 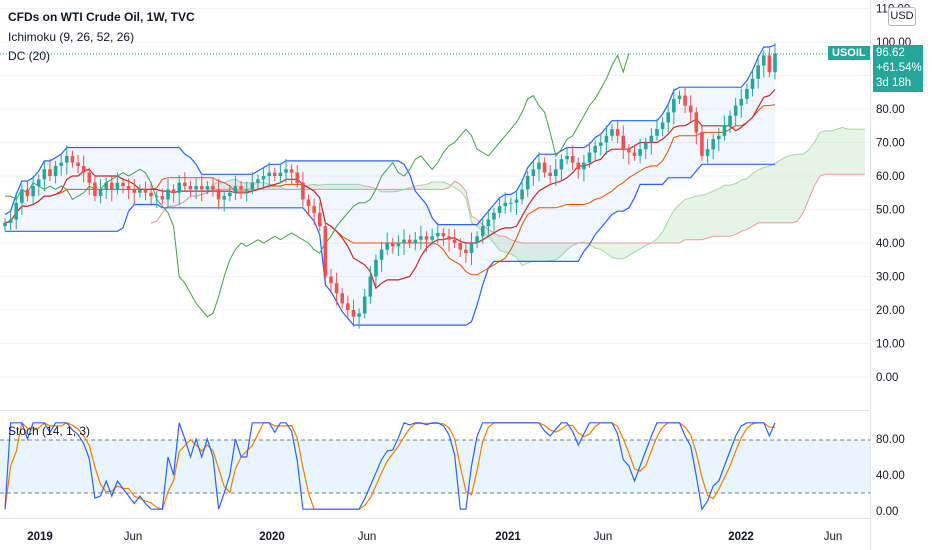 I want to click on currency-button: USD, so click(x=902, y=16).